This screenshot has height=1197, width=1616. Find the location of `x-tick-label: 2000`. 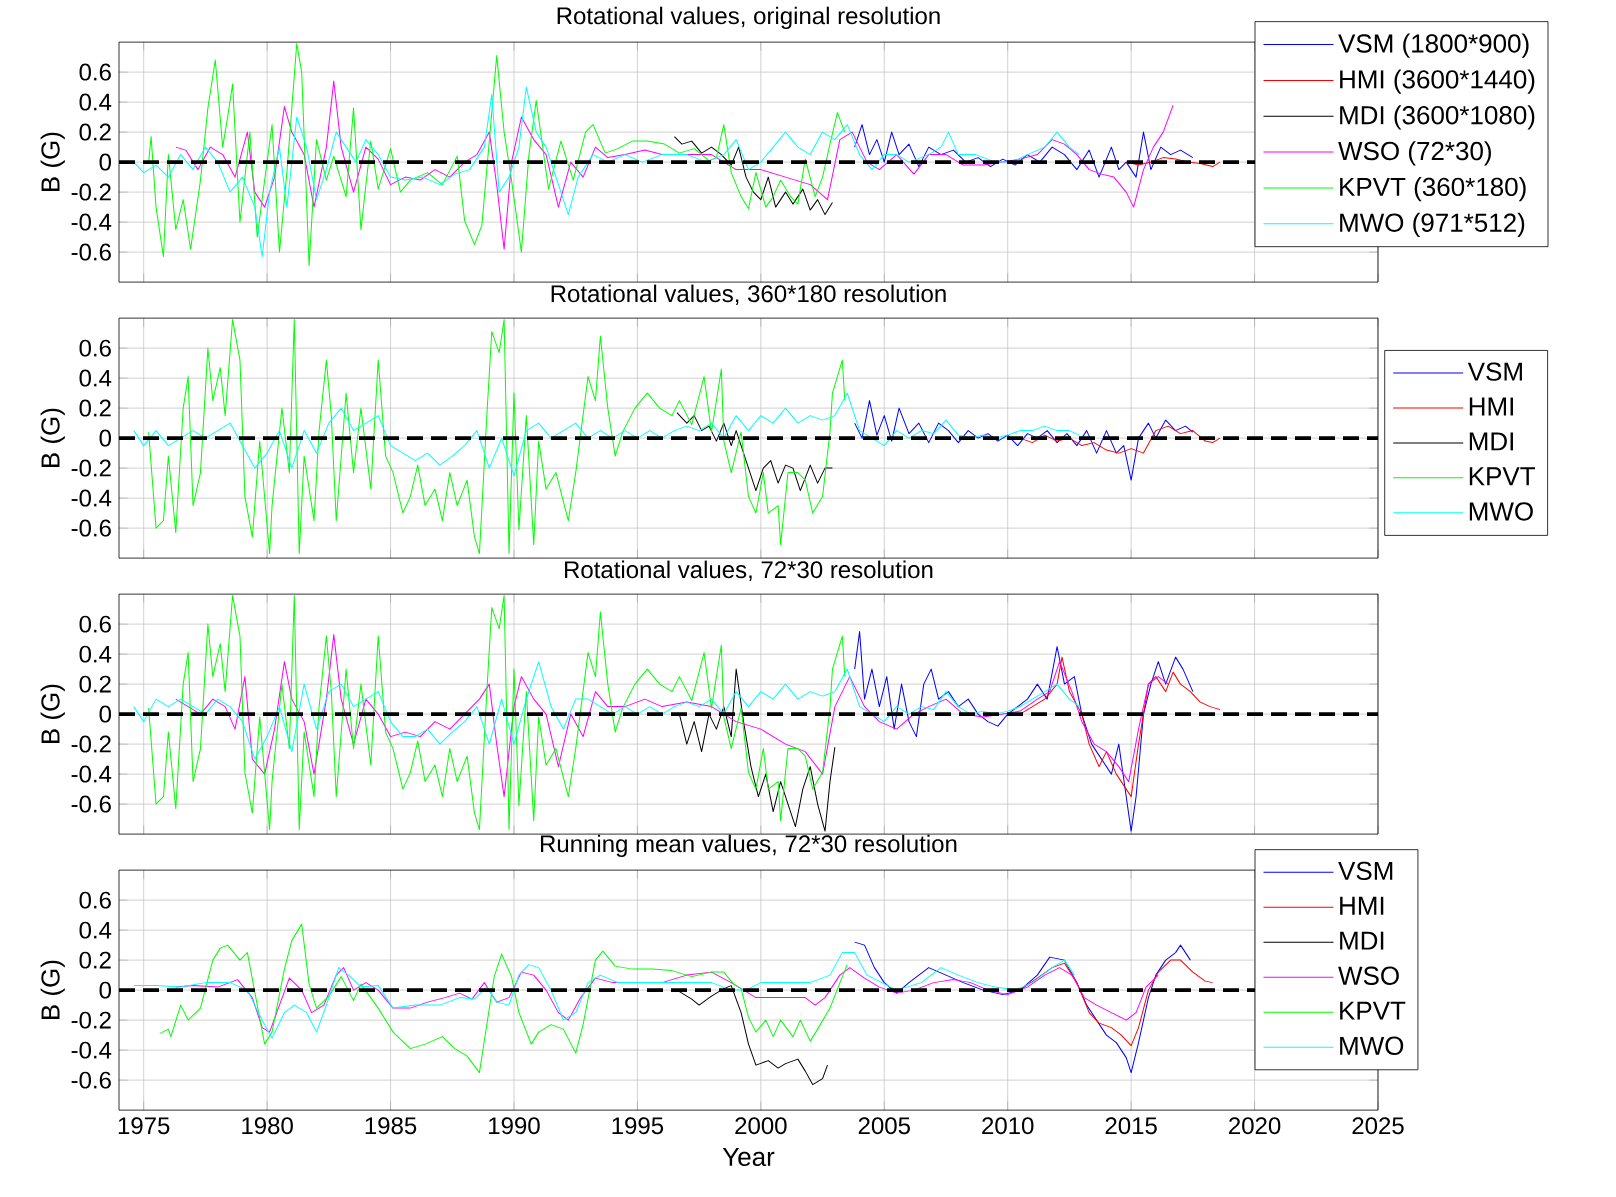

x-tick-label: 2000 is located at coordinates (761, 1126).